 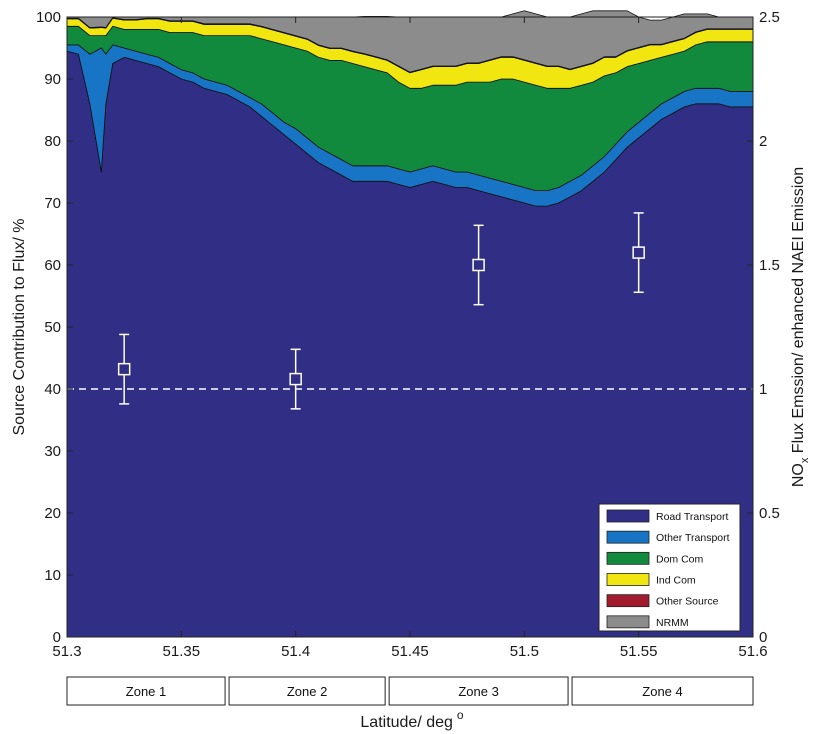 I want to click on legend-box, so click(x=669, y=567).